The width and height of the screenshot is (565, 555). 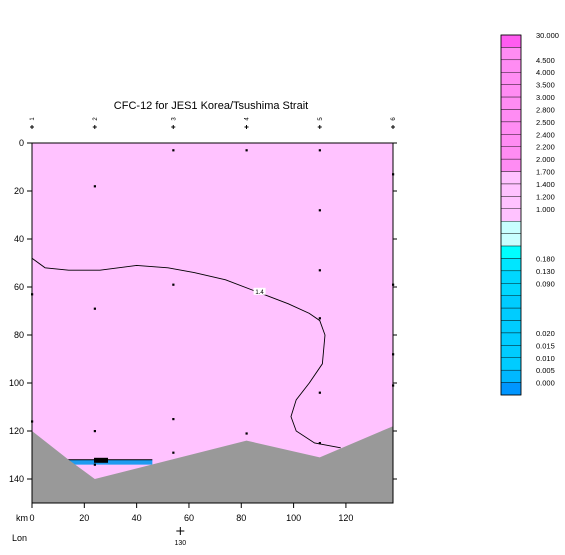 What do you see at coordinates (545, 159) in the screenshot?
I see `colorbar-label: 2.000` at bounding box center [545, 159].